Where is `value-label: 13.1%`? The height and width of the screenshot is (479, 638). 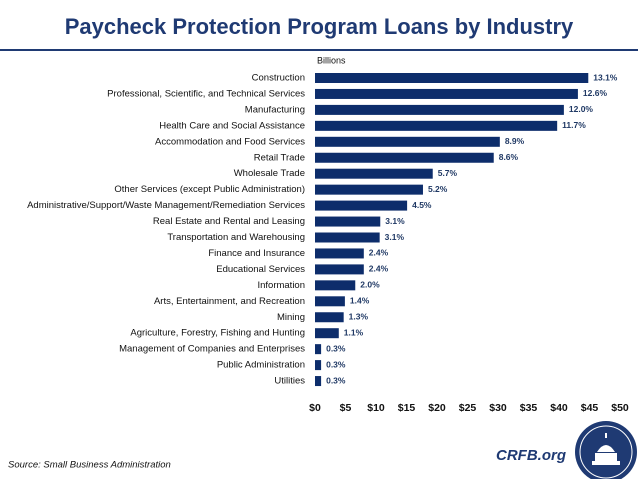
value-label: 13.1% is located at coordinates (605, 77).